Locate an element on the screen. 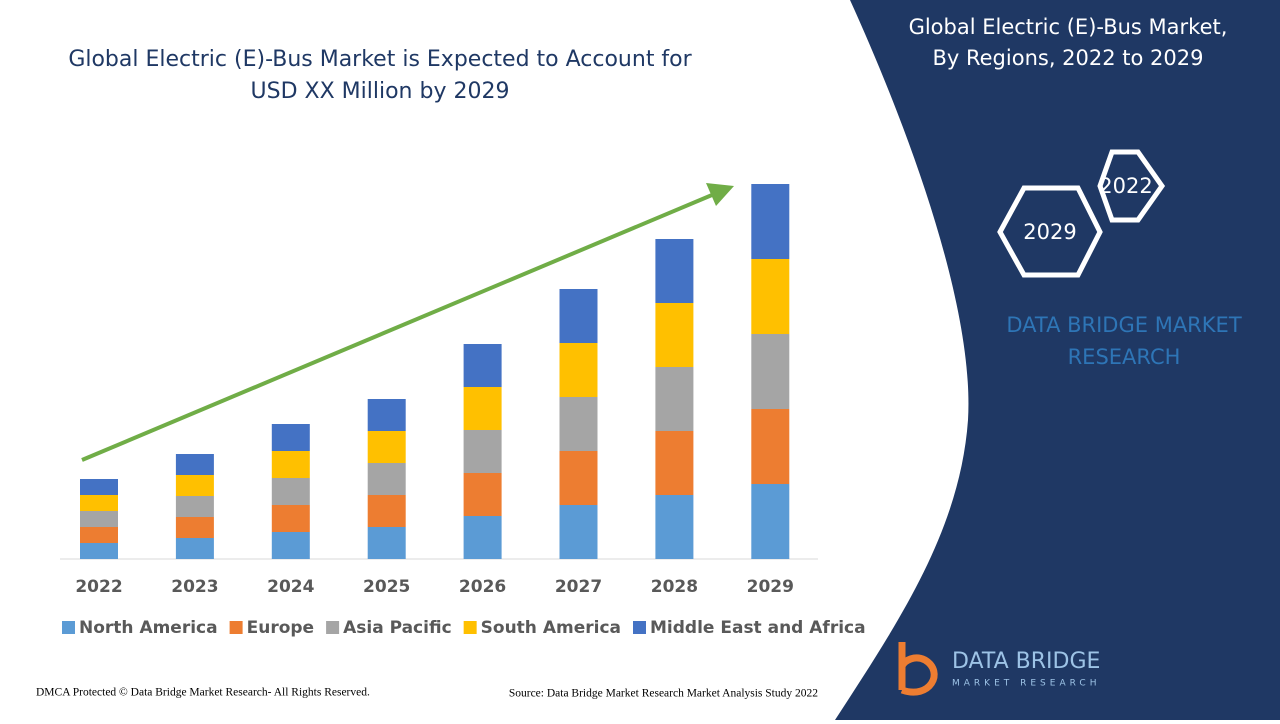 The height and width of the screenshot is (724, 1280). legend-label: Europe is located at coordinates (280, 628).